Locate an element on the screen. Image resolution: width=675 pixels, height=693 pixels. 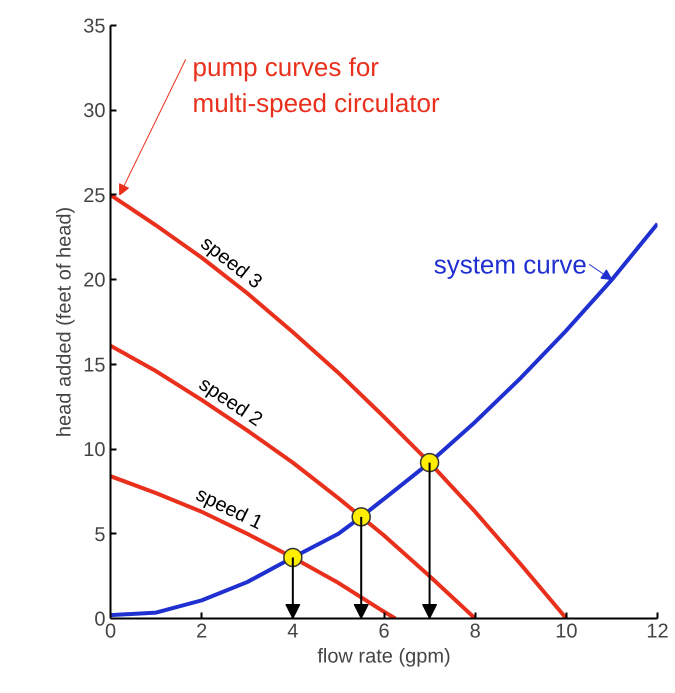
y-tick-label: 20 is located at coordinates (94, 281).